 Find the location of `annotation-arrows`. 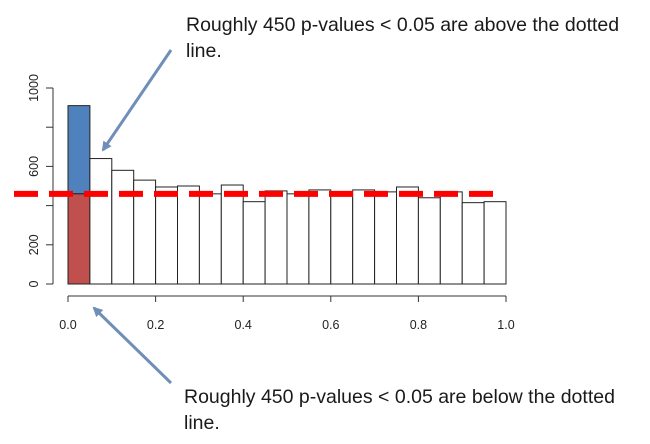

annotation-arrows is located at coordinates (132, 217).